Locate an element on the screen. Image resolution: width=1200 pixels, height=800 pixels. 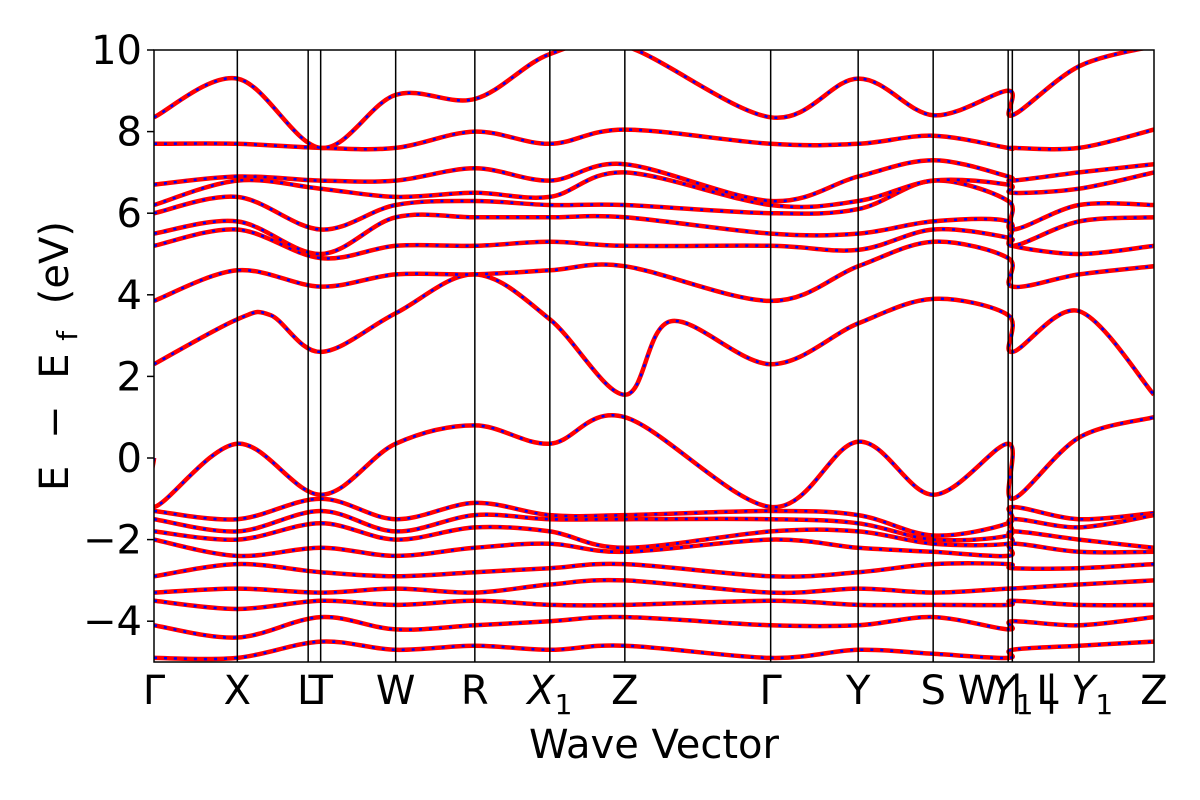
x-tick-subscript-6: 1 is located at coordinates (564, 704).